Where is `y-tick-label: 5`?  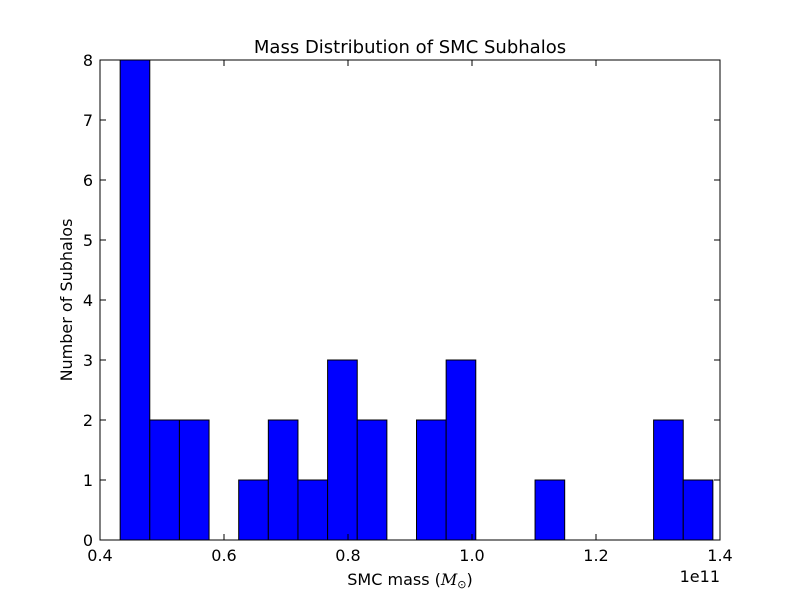 y-tick-label: 5 is located at coordinates (88, 240).